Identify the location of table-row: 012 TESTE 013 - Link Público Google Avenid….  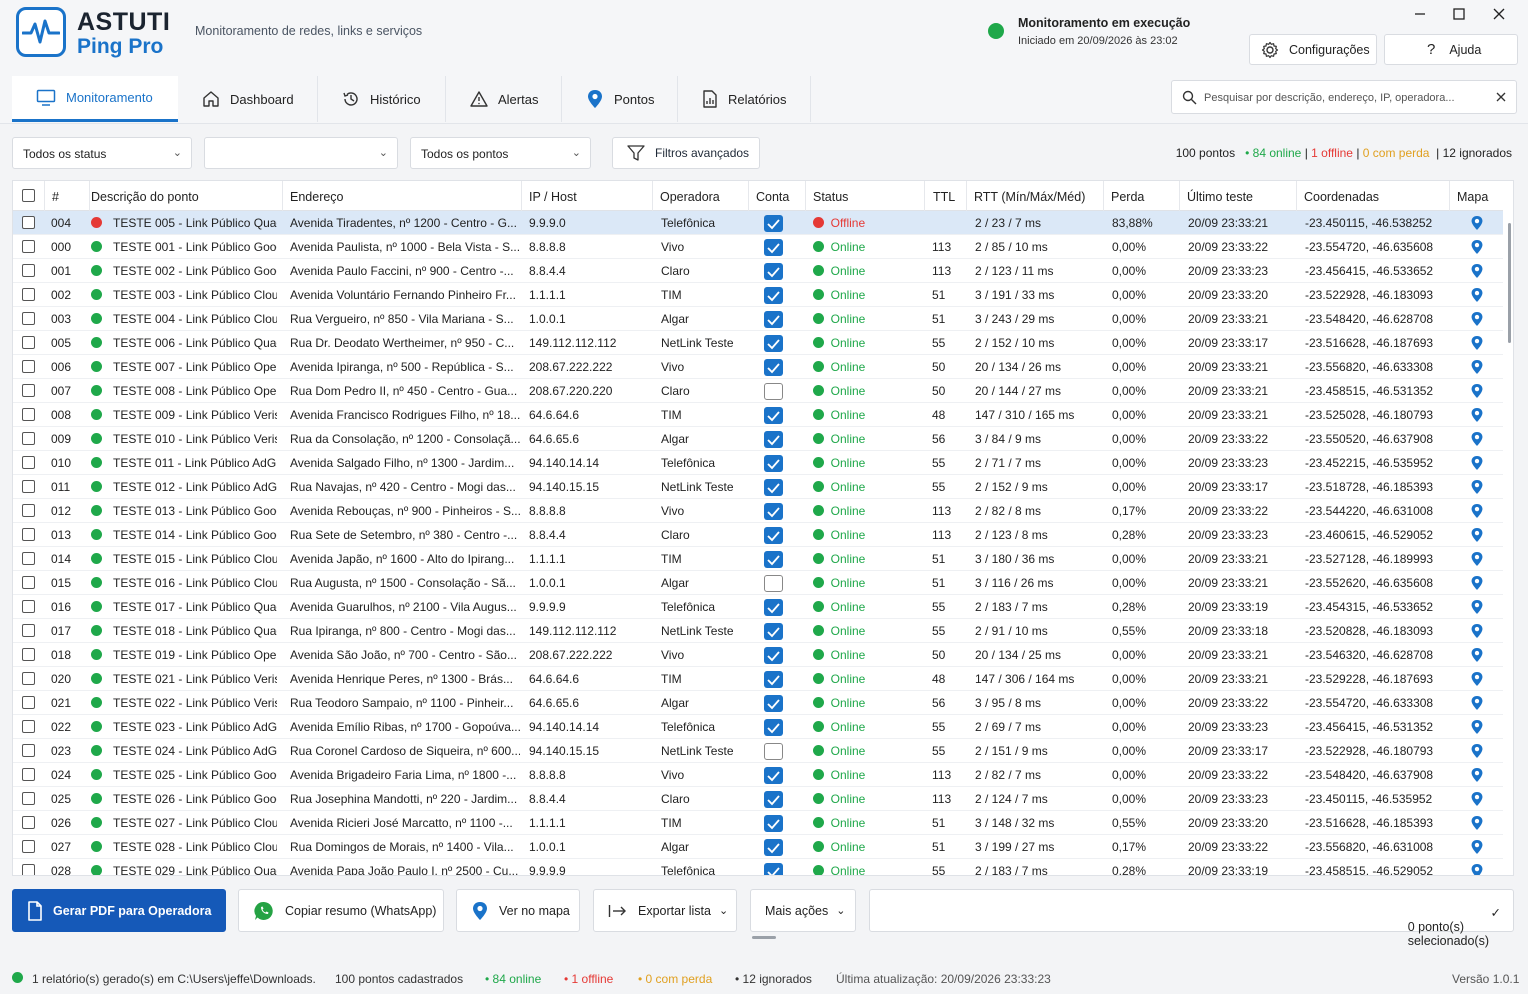
(758, 511).